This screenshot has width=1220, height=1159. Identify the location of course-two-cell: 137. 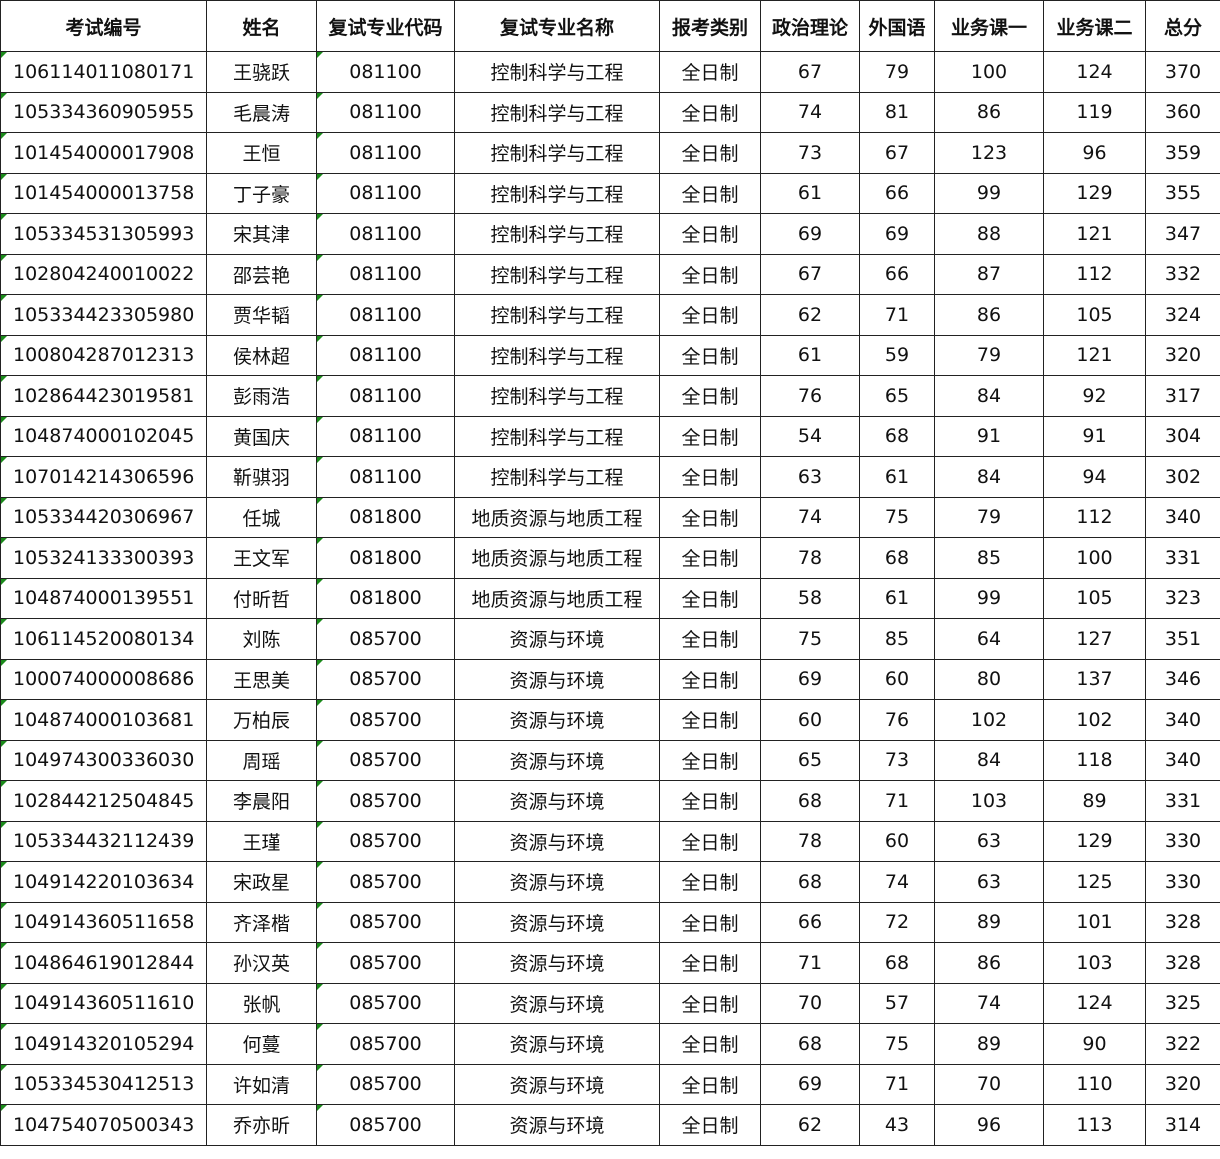
(1094, 679).